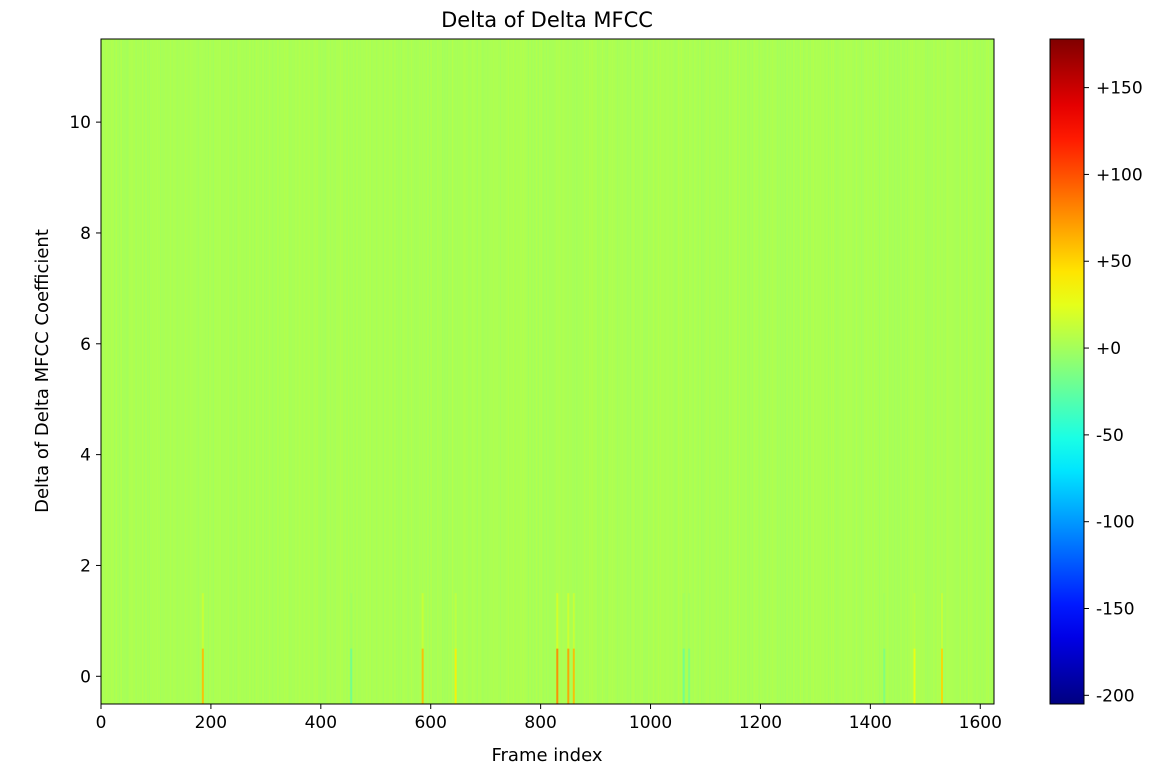 This screenshot has height=771, width=1162. What do you see at coordinates (85, 400) in the screenshot?
I see `y-axis: 0 2 4 6 8 10` at bounding box center [85, 400].